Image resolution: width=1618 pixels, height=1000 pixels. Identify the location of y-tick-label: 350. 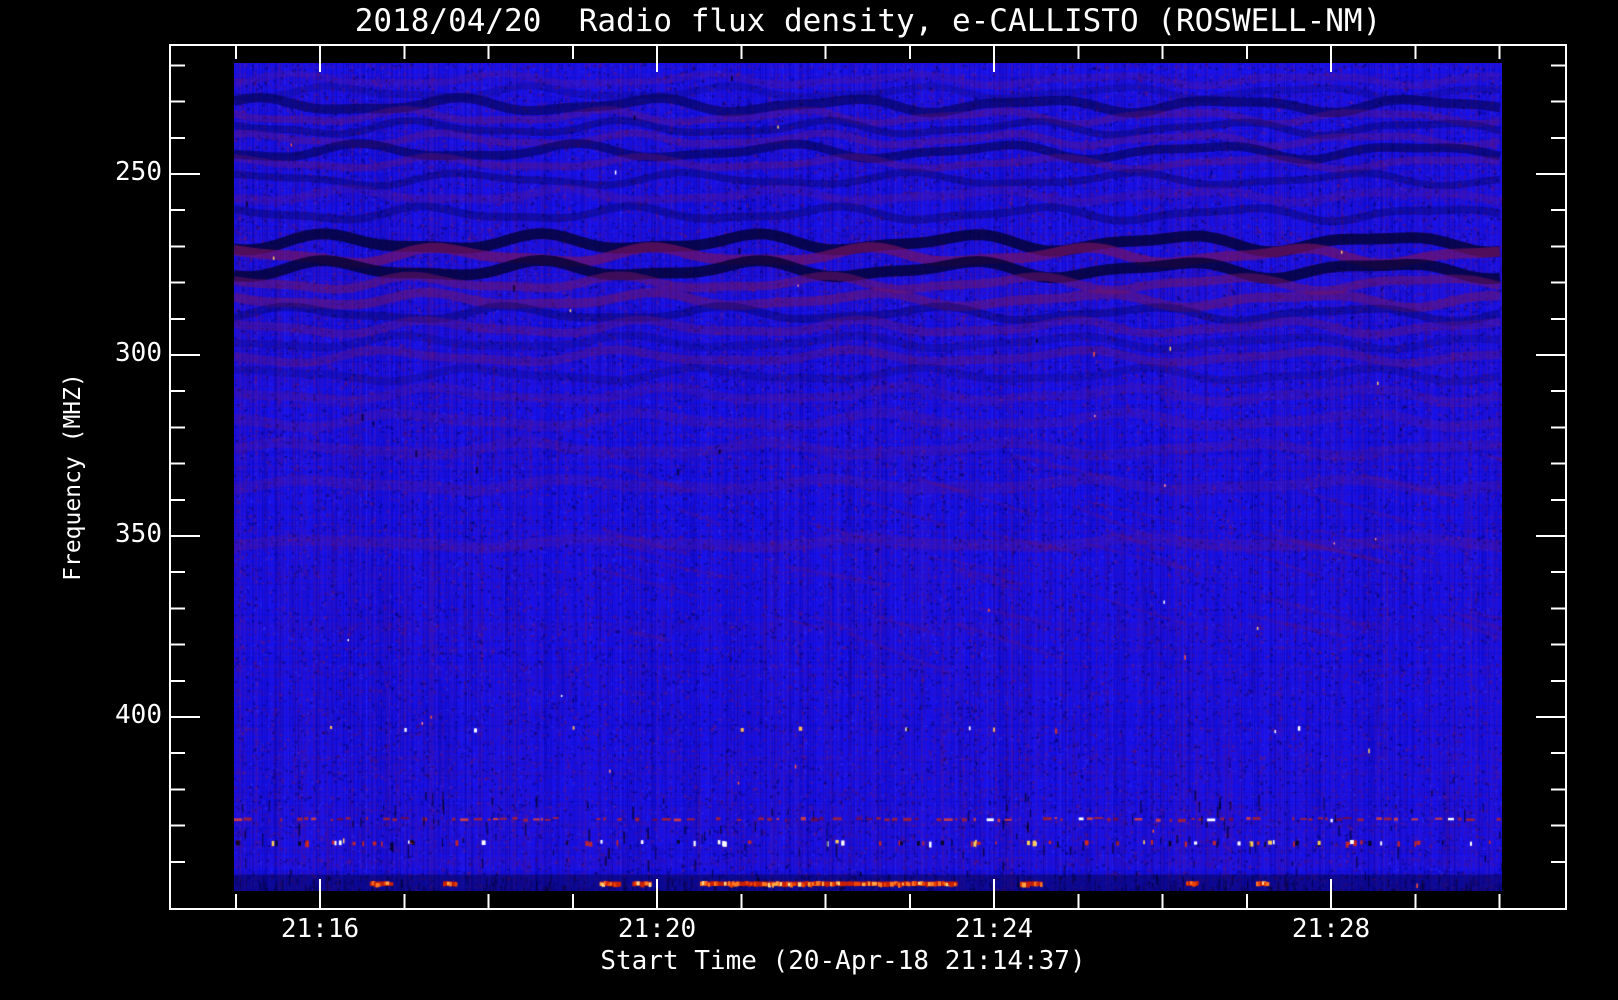
(138, 534).